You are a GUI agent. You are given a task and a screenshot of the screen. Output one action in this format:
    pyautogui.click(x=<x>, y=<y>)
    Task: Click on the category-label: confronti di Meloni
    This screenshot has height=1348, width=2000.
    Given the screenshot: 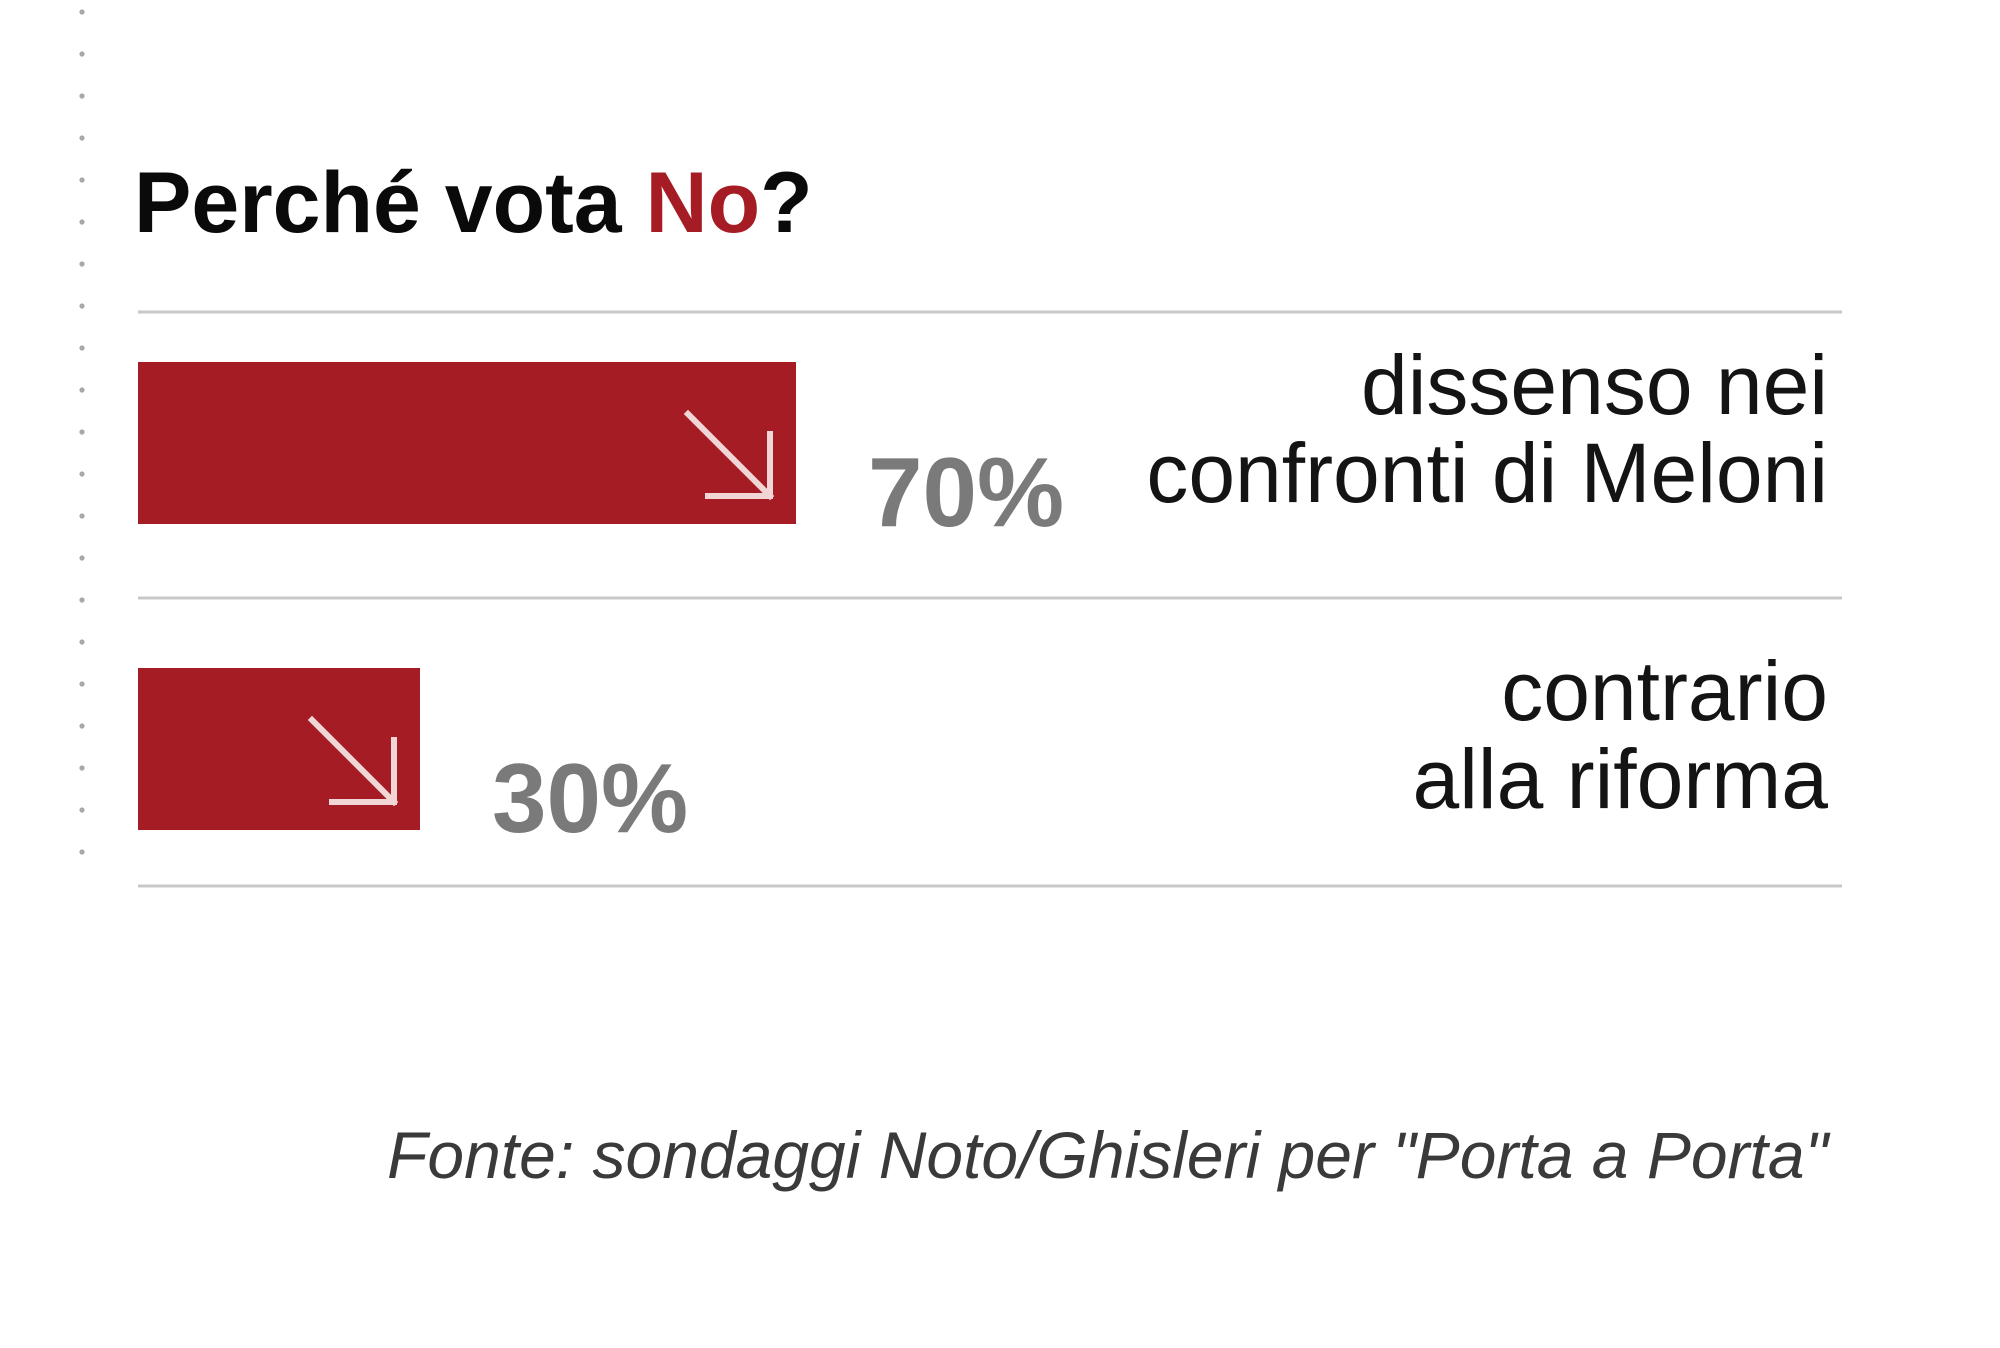 What is the action you would take?
    pyautogui.click(x=1487, y=473)
    